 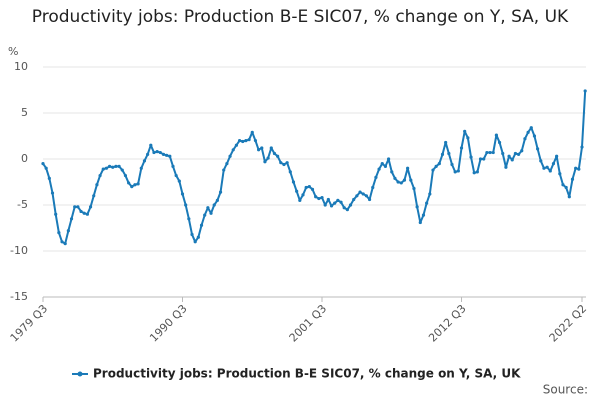 What do you see at coordinates (19, 296) in the screenshot?
I see `y-tick-label: -15` at bounding box center [19, 296].